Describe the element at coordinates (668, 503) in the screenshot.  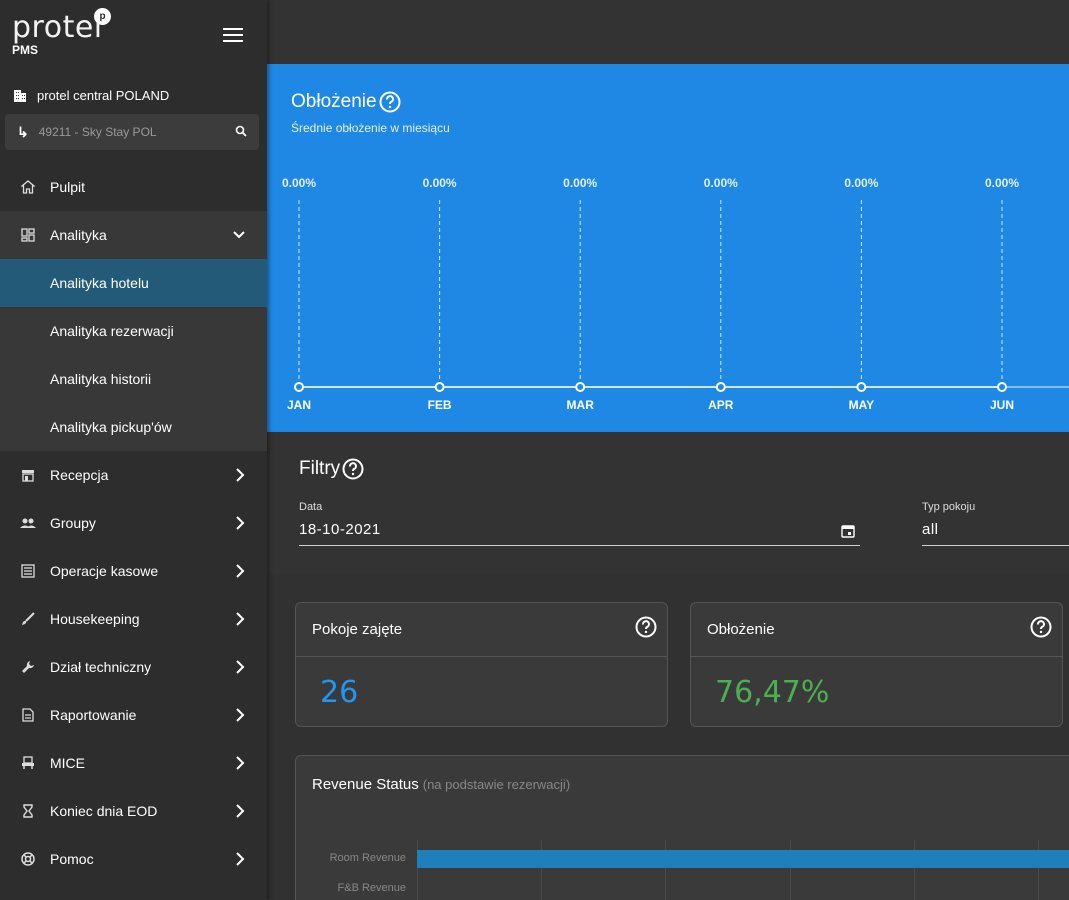
I see `filters-panel: Filtry Data 18-10-2021 Typ pokoju all` at that location.